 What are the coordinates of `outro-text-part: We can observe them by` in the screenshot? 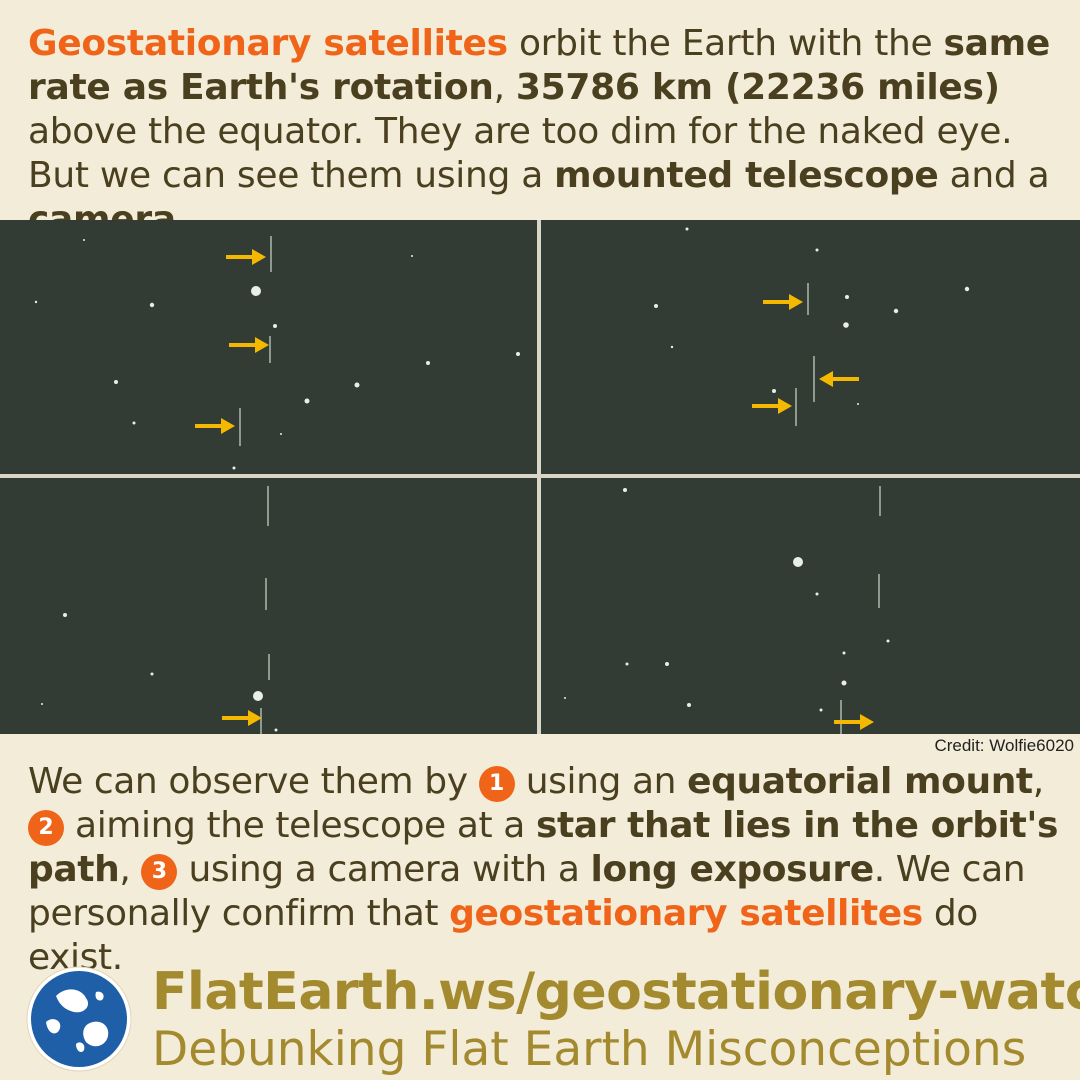 It's located at (253, 781).